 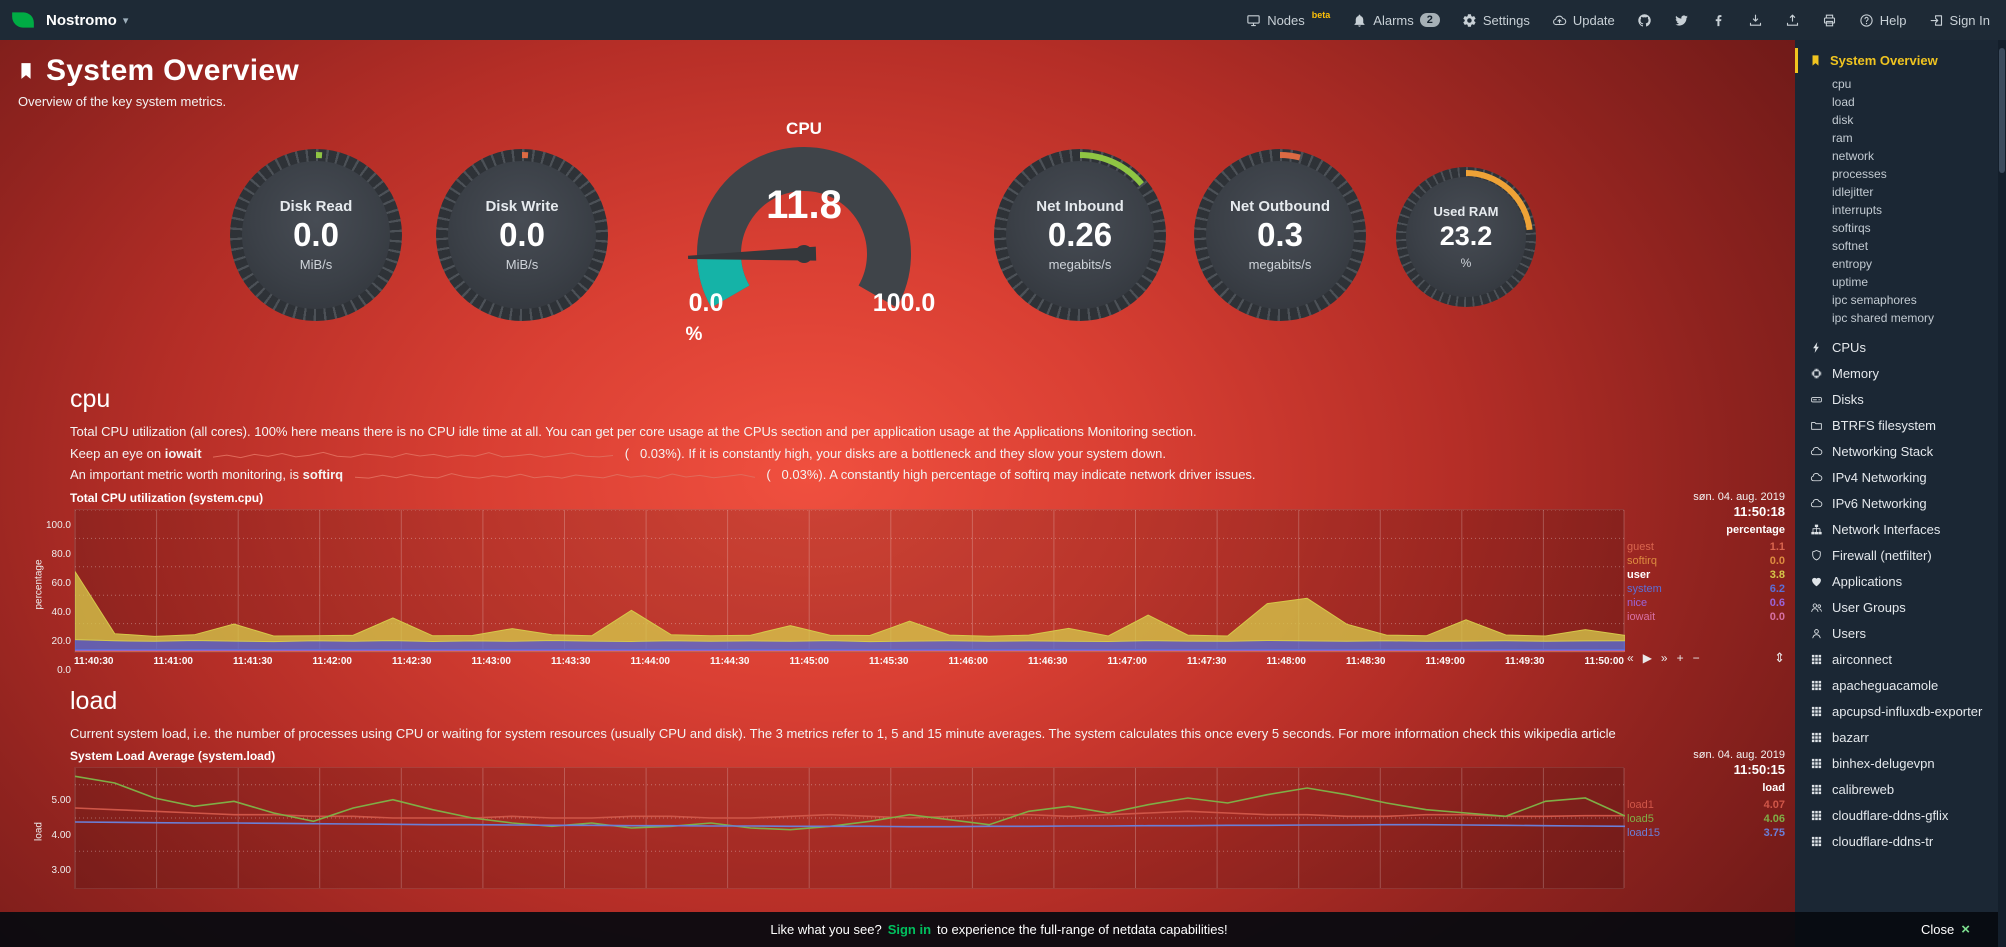 I want to click on sidebar-item: cloudflare-ddns-gflix, so click(x=1894, y=816).